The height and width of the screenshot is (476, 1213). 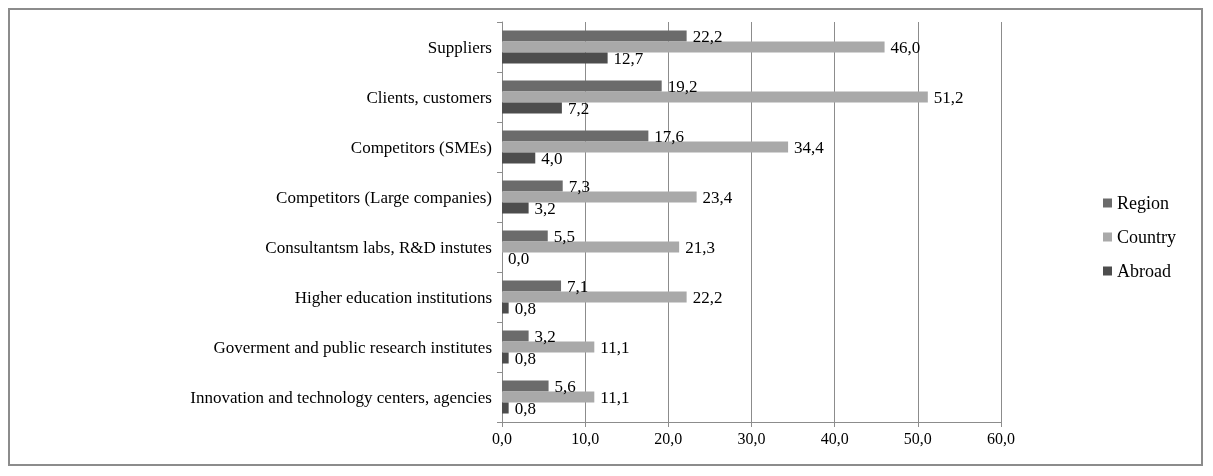 I want to click on y-tick-label: Innovation and technology centers, agencies, so click(x=341, y=397).